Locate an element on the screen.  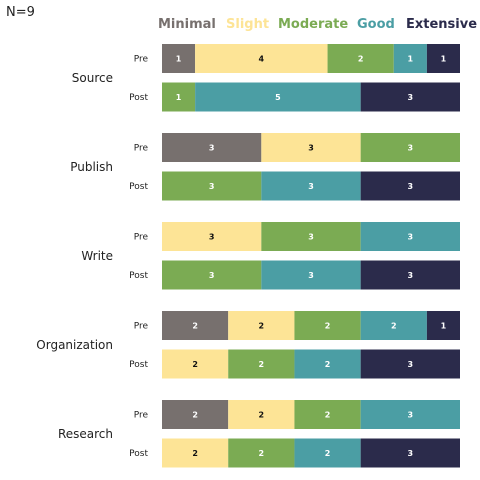
bar-row-pre: Pre 2 2 2 3 is located at coordinates (297, 414).